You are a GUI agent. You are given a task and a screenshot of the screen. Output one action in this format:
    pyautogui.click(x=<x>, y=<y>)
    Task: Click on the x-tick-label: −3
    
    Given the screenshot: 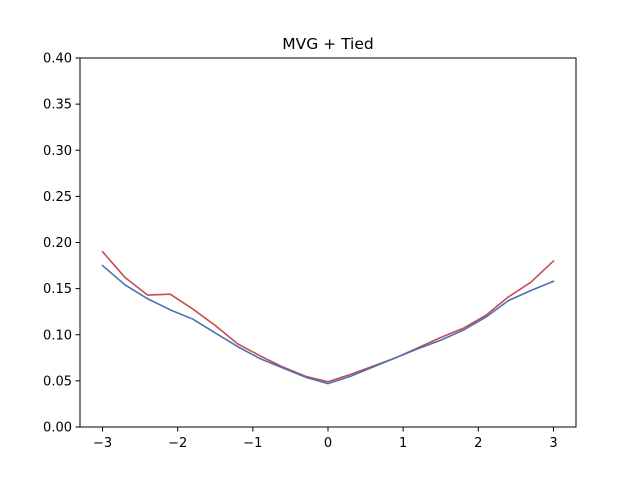 What is the action you would take?
    pyautogui.click(x=102, y=443)
    